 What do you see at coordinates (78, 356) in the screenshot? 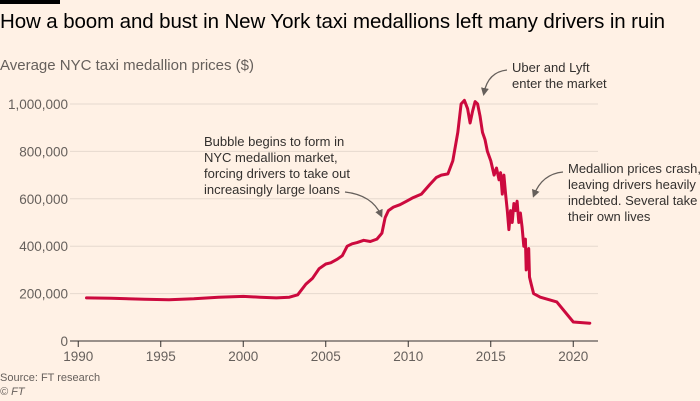
I see `x-tick-label: 1990` at bounding box center [78, 356].